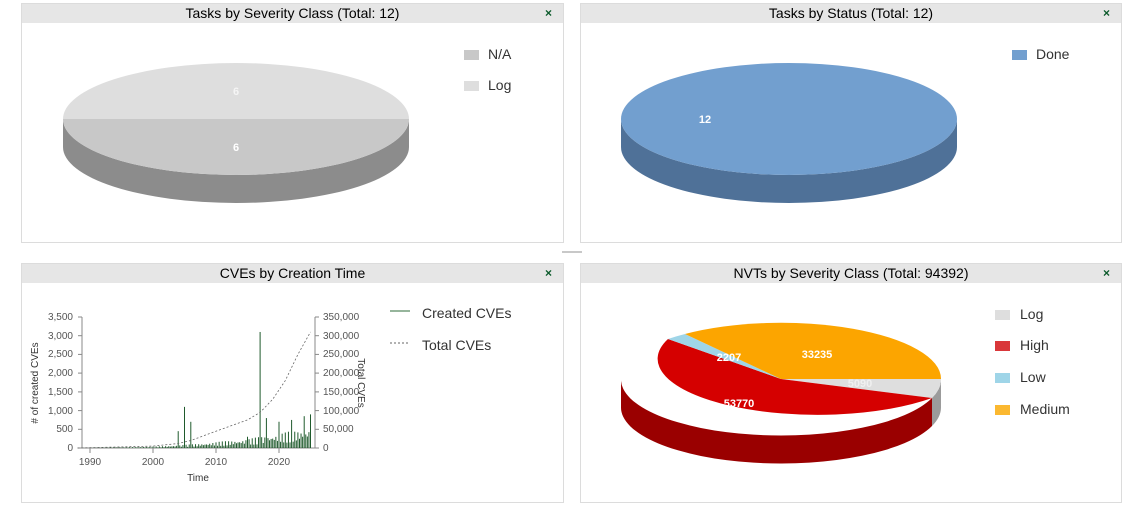 The image size is (1140, 511). Describe the element at coordinates (789, 161) in the screenshot. I see `pie-side-done` at that location.